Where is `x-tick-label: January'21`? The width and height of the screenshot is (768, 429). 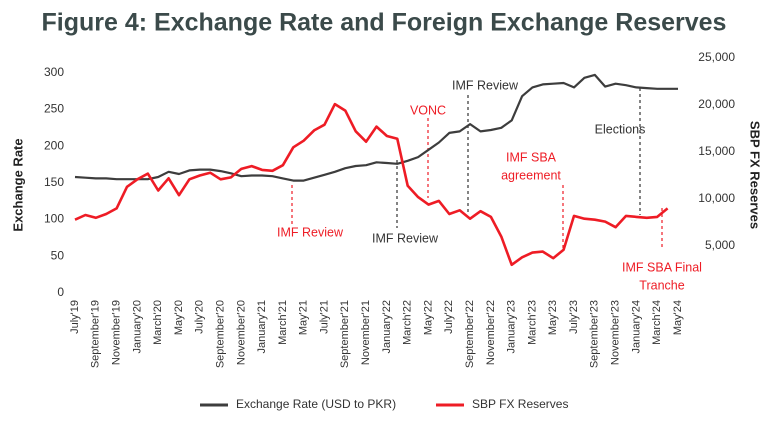
x-tick-label: January'21 is located at coordinates (262, 326).